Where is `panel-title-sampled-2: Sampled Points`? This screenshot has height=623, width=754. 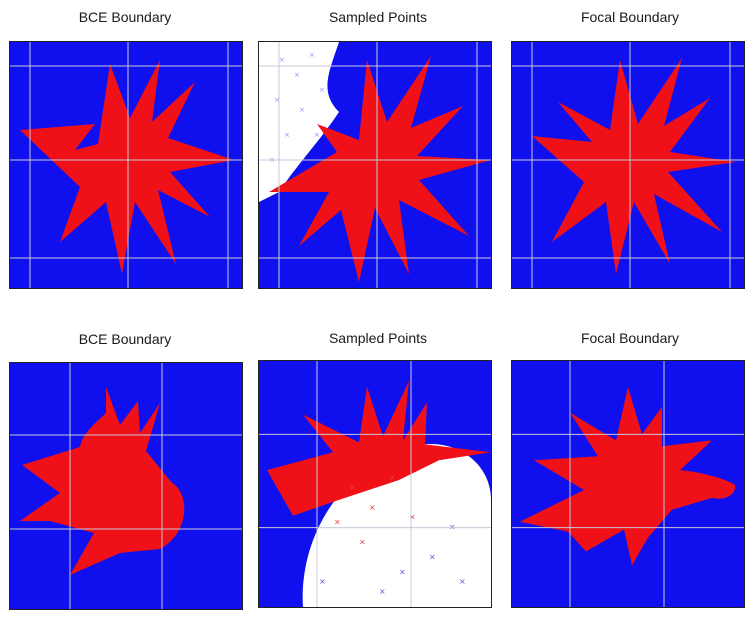
panel-title-sampled-2: Sampled Points is located at coordinates (378, 338).